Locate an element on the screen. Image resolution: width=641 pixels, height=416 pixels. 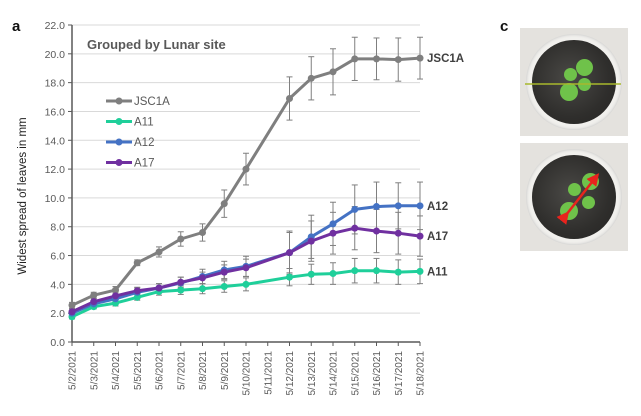
x-tick-label: 5/9/2021 is located at coordinates (225, 370).